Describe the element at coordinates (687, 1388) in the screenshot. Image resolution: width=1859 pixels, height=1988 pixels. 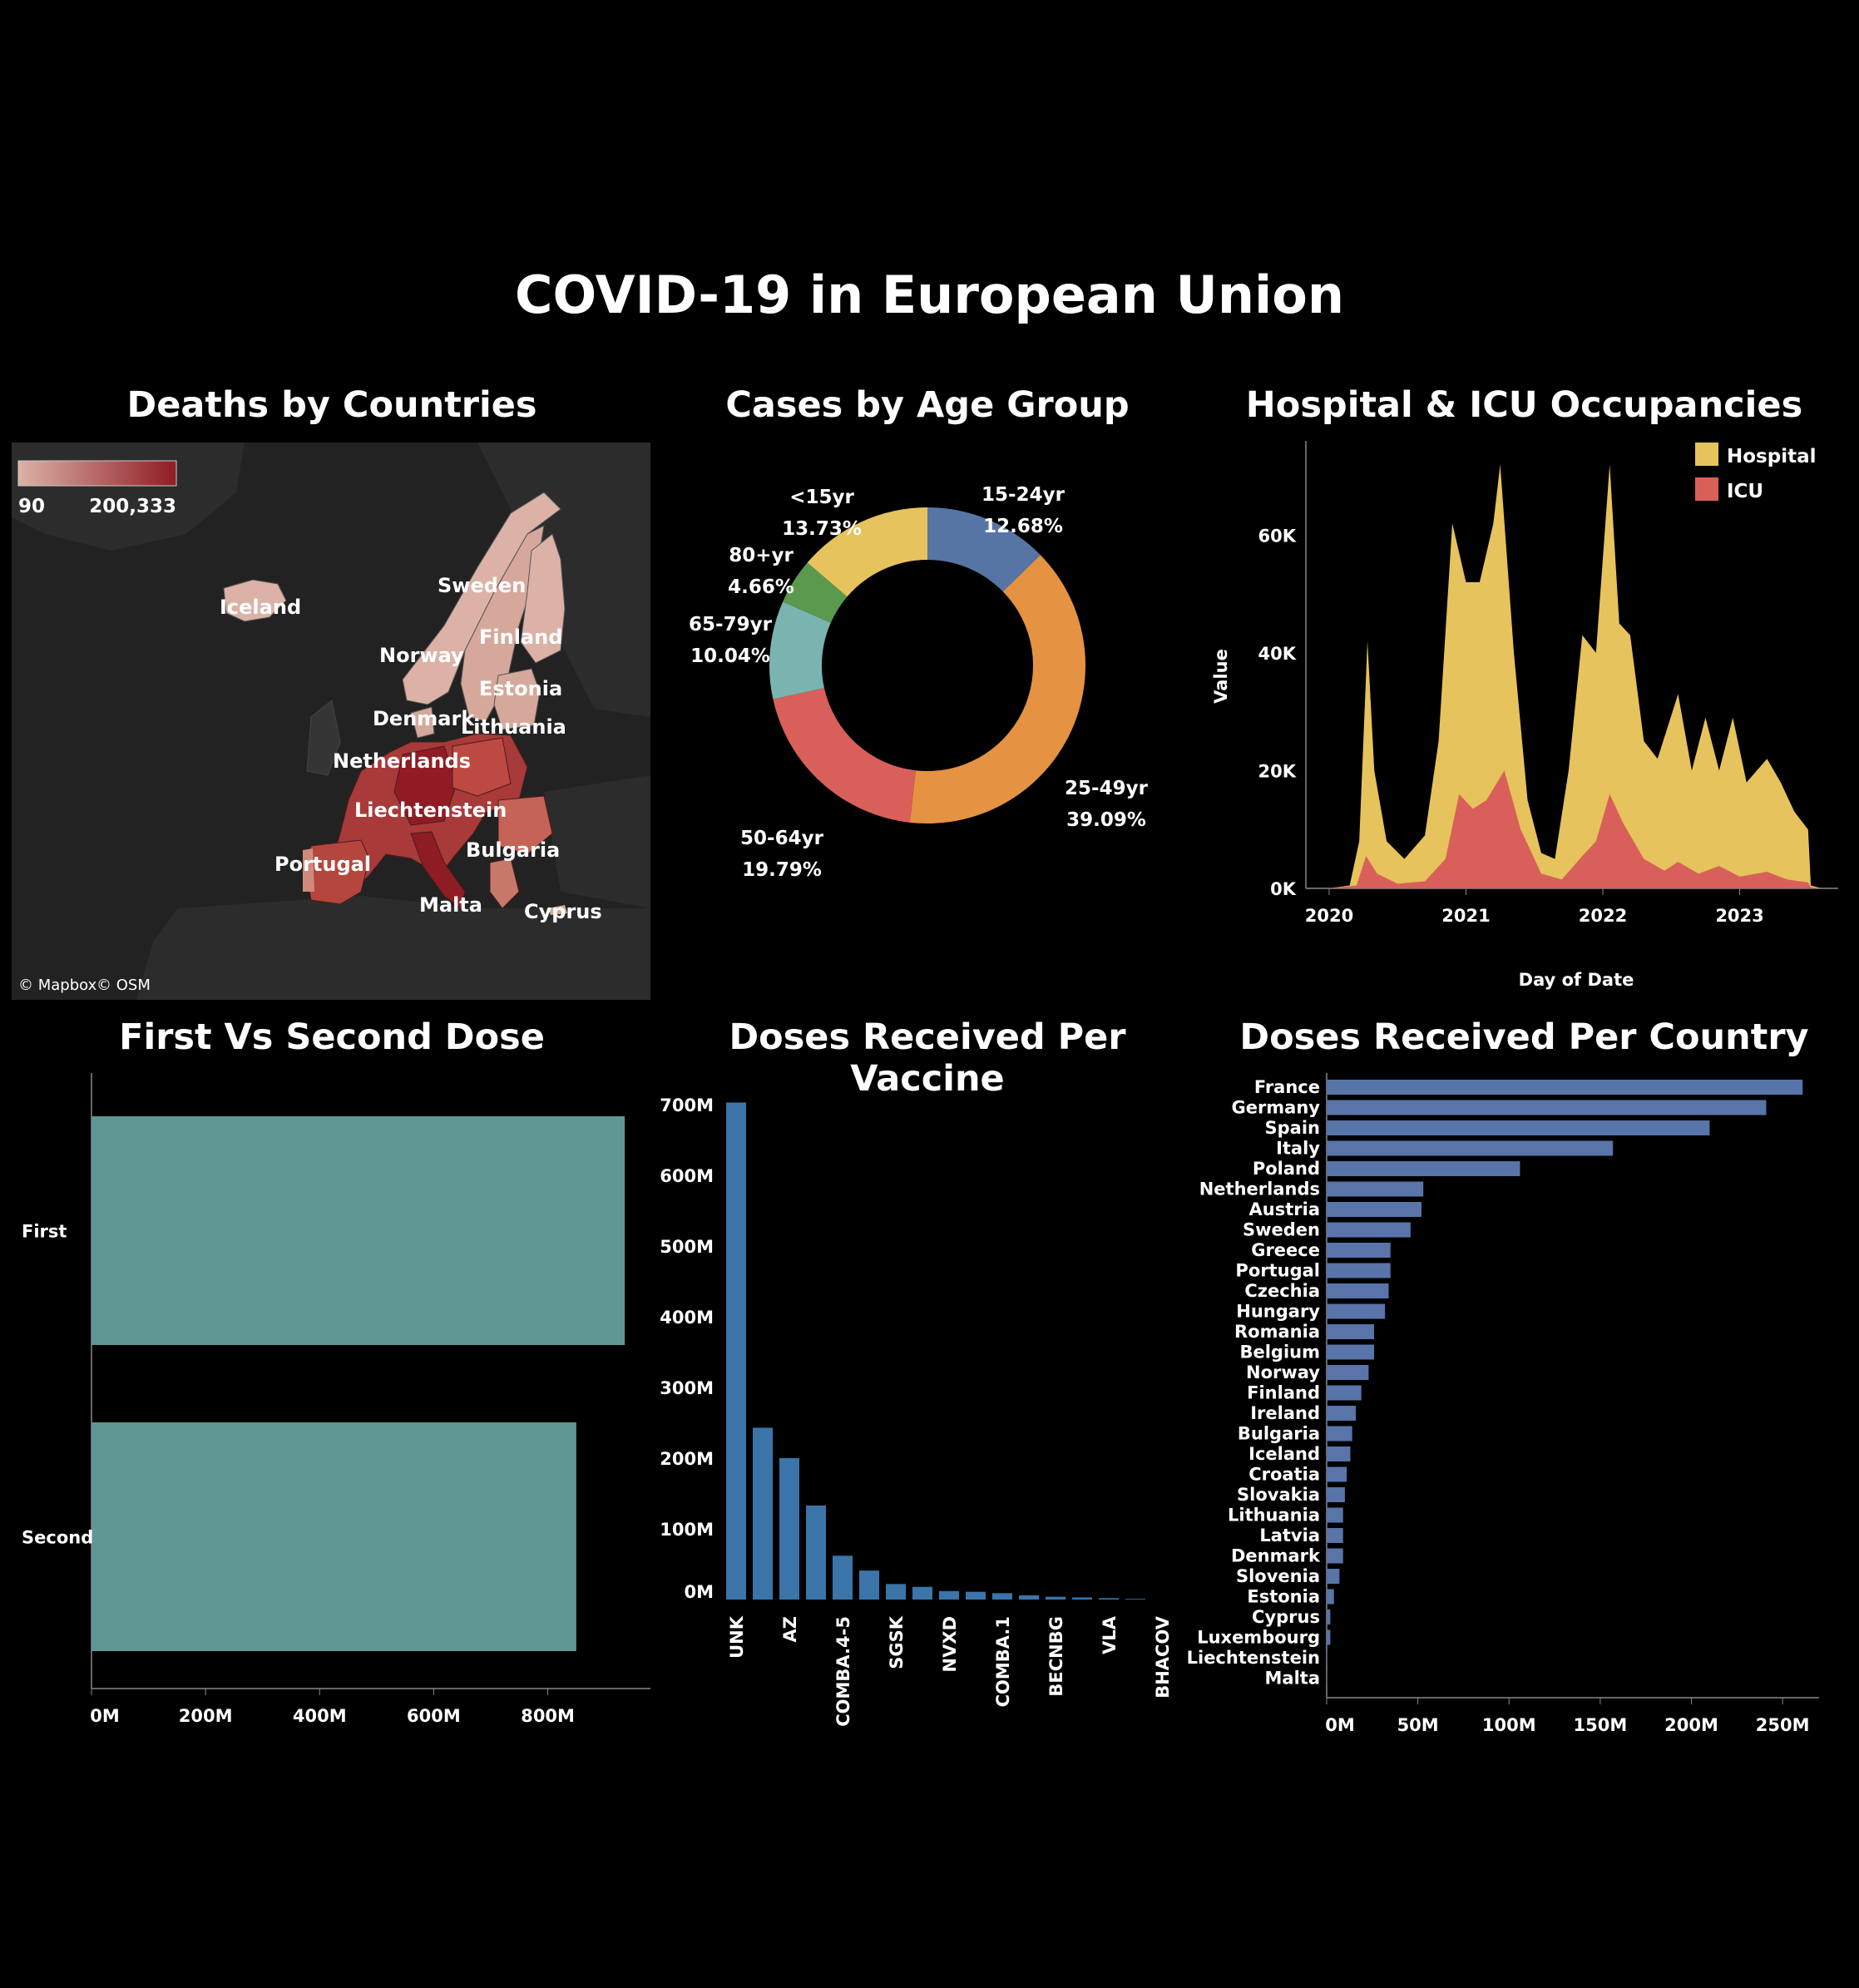
I see `vaccine-ytick-3: 300M` at that location.